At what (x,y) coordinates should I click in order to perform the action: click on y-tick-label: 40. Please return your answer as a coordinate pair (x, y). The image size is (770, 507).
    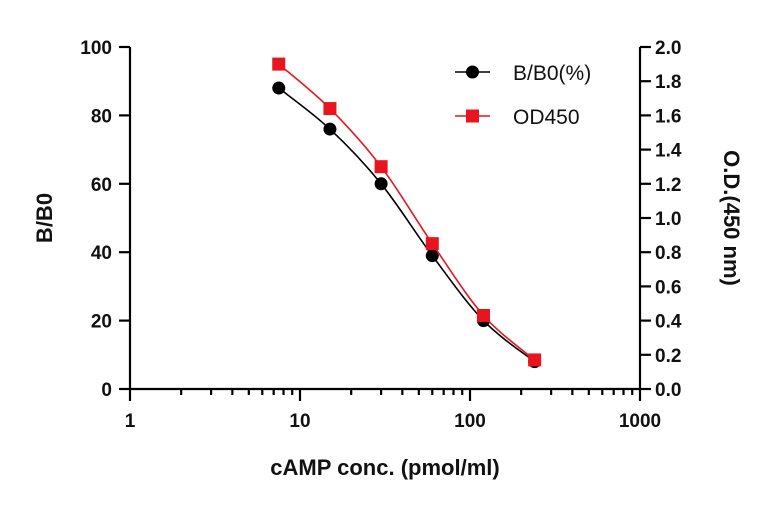
    Looking at the image, I should click on (101, 253).